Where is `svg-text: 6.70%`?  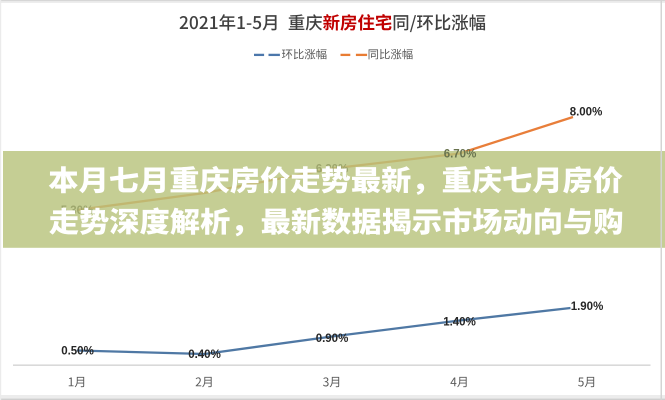 svg-text: 6.70% is located at coordinates (460, 155).